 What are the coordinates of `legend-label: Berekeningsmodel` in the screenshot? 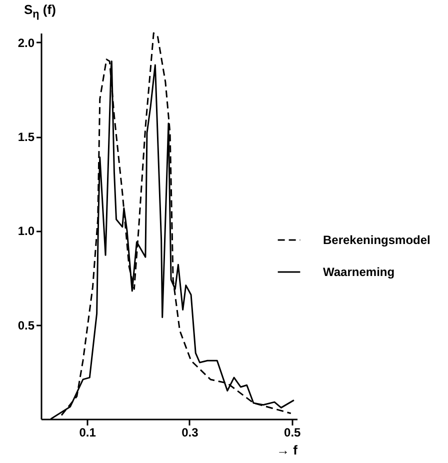 It's located at (376, 240).